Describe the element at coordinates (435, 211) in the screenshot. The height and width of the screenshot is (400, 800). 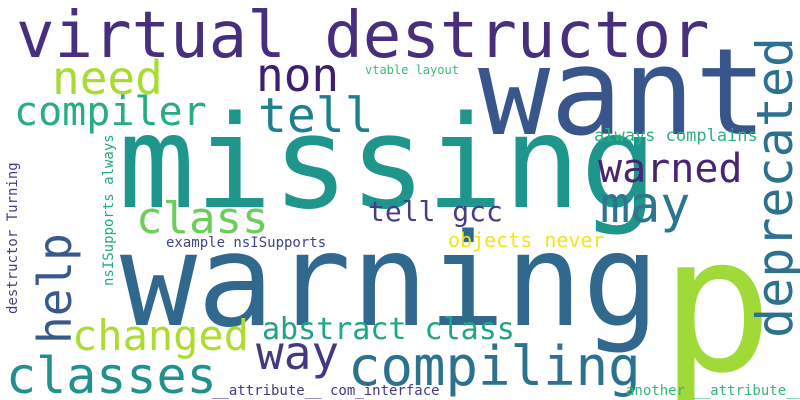
I see `word-tell-gcc: tell gcc` at that location.